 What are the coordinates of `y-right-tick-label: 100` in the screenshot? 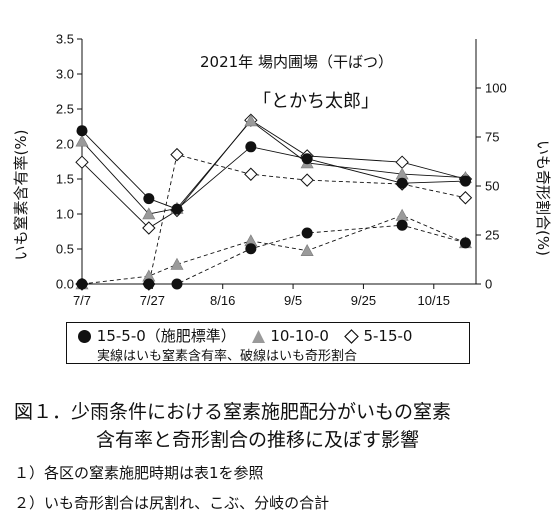 It's located at (496, 88).